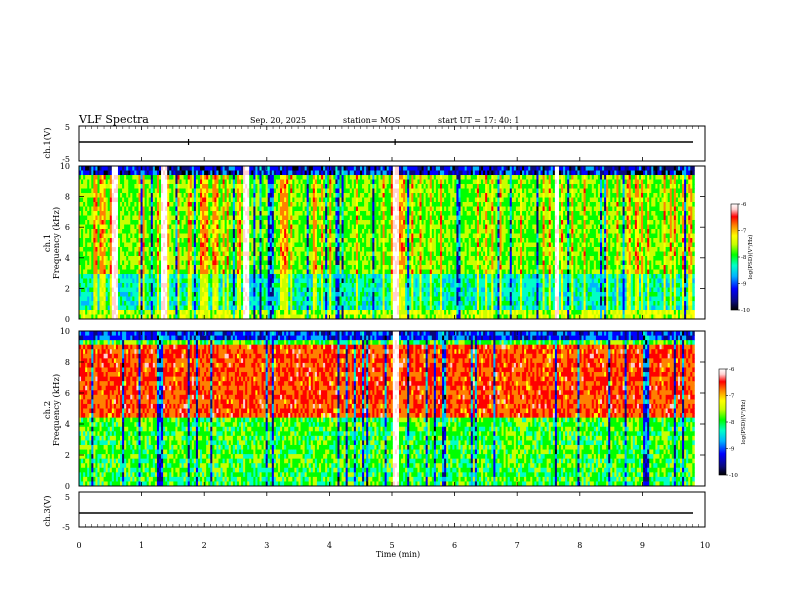 The height and width of the screenshot is (612, 792). Describe the element at coordinates (744, 205) in the screenshot. I see `ch1-colorbar-tick: -6` at that location.